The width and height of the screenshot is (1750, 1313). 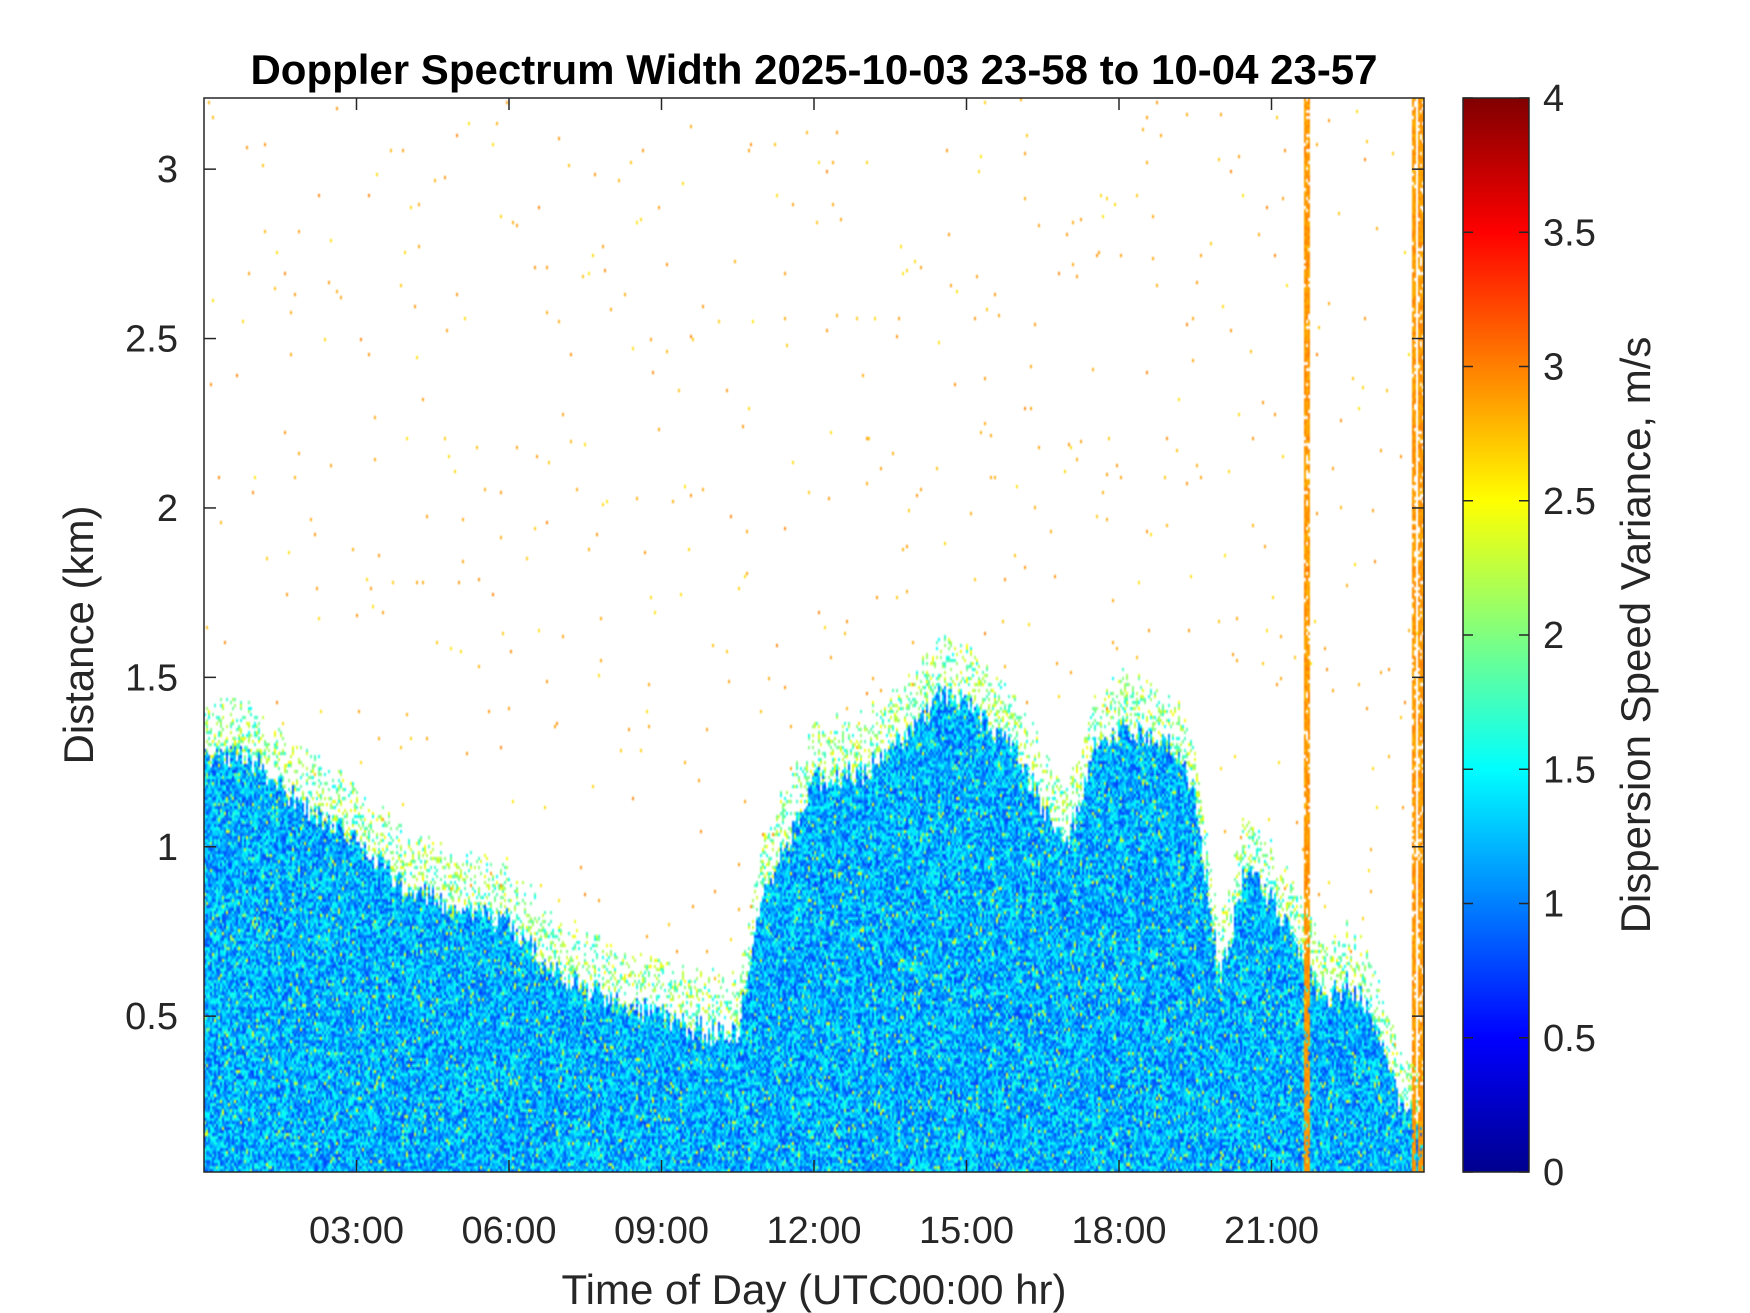 What do you see at coordinates (151, 340) in the screenshot?
I see `y-tick-label: 2.5` at bounding box center [151, 340].